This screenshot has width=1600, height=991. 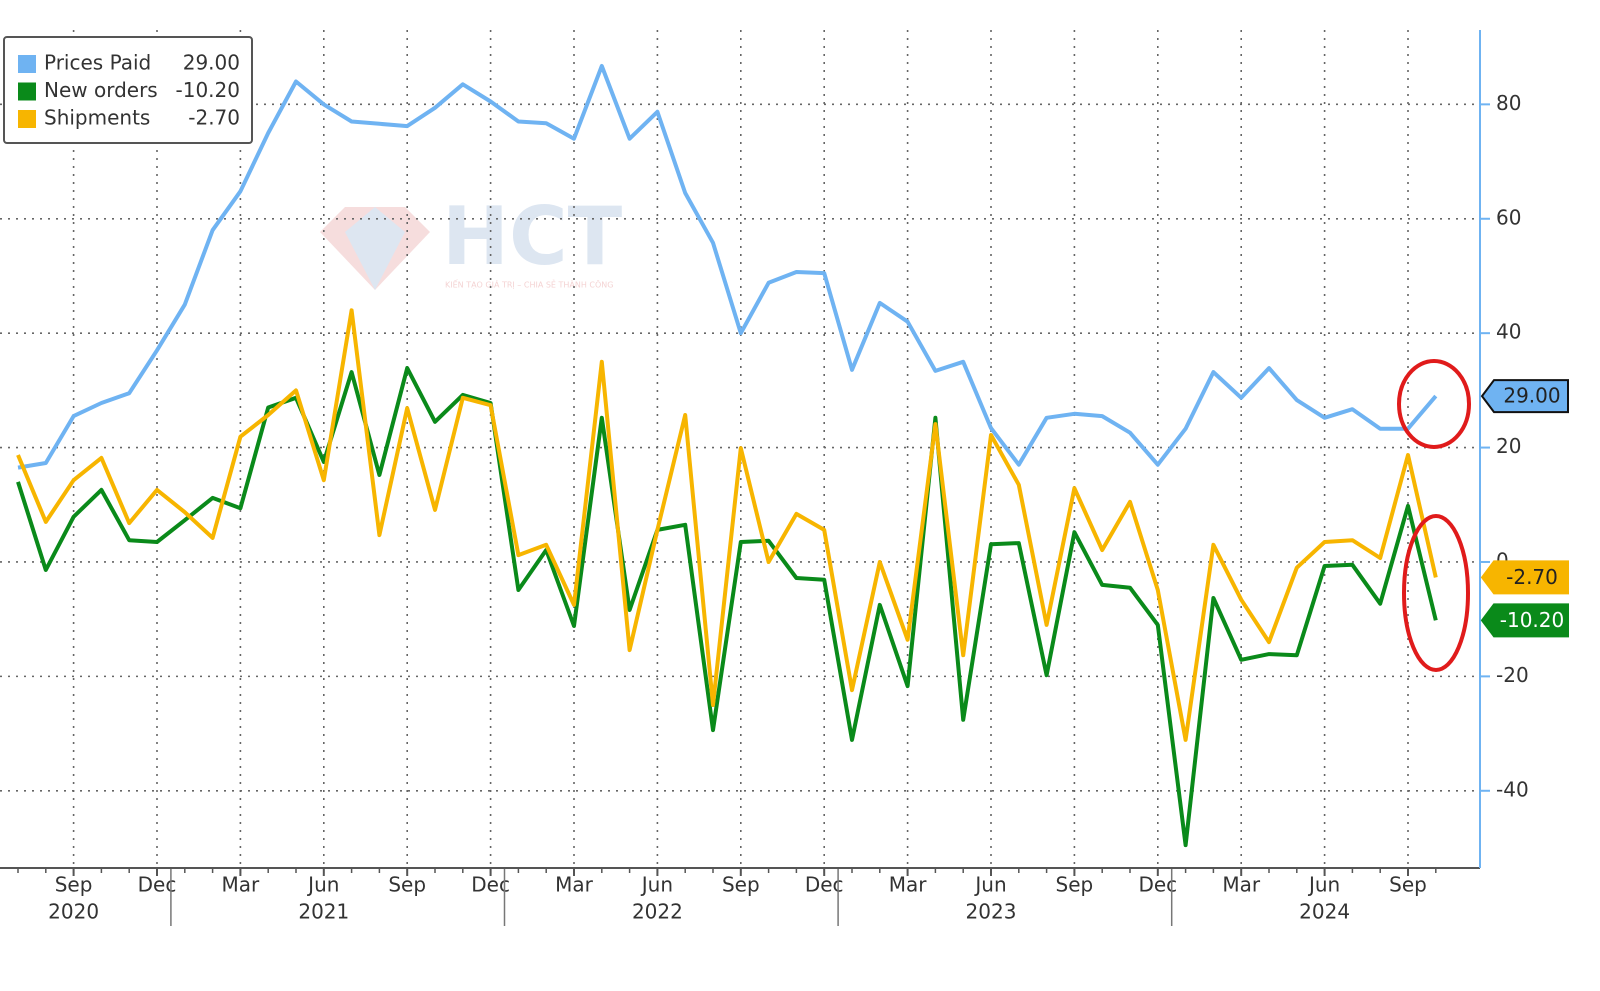 What do you see at coordinates (214, 118) in the screenshot?
I see `legend-value: -2.70` at bounding box center [214, 118].